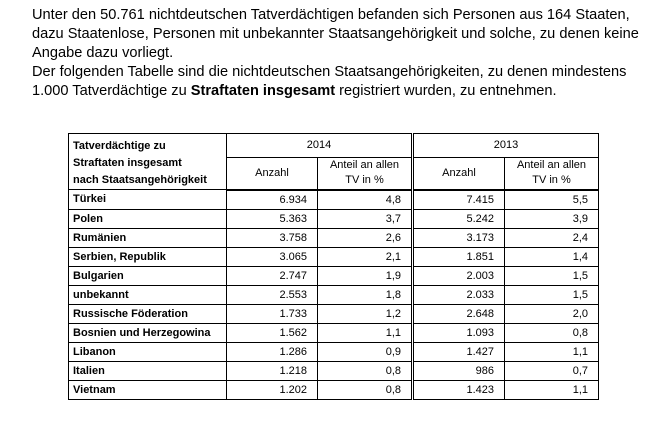 The width and height of the screenshot is (657, 445). Describe the element at coordinates (147, 351) in the screenshot. I see `row-label: Libanon` at that location.